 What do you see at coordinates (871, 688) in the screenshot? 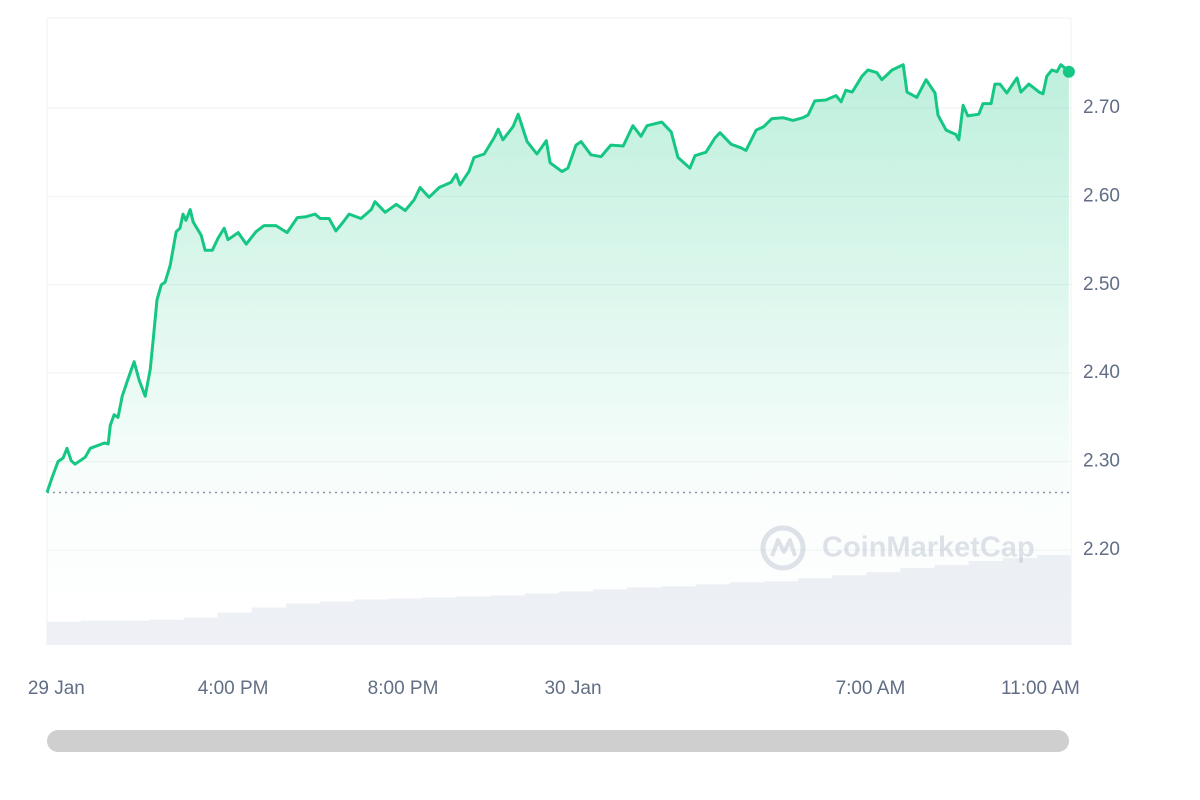
I see `x-tick-label: 7:00 AM` at bounding box center [871, 688].